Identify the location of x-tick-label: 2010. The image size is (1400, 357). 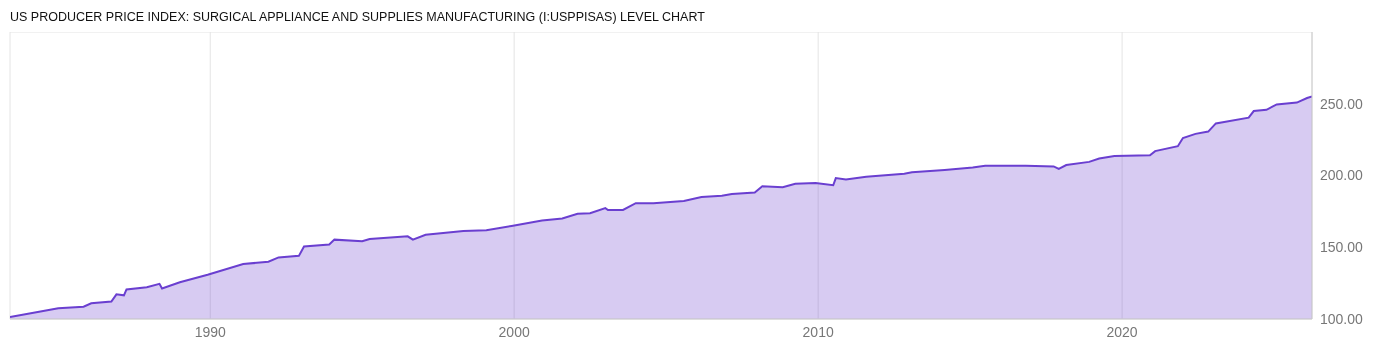
(818, 331).